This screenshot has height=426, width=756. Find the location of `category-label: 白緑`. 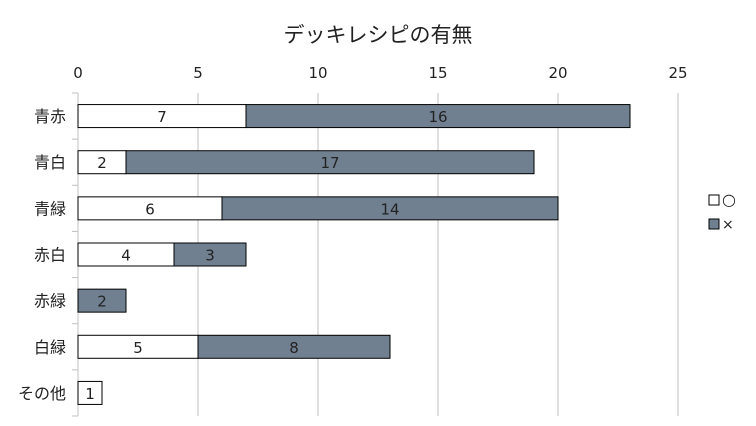

category-label: 白緑 is located at coordinates (50, 347).